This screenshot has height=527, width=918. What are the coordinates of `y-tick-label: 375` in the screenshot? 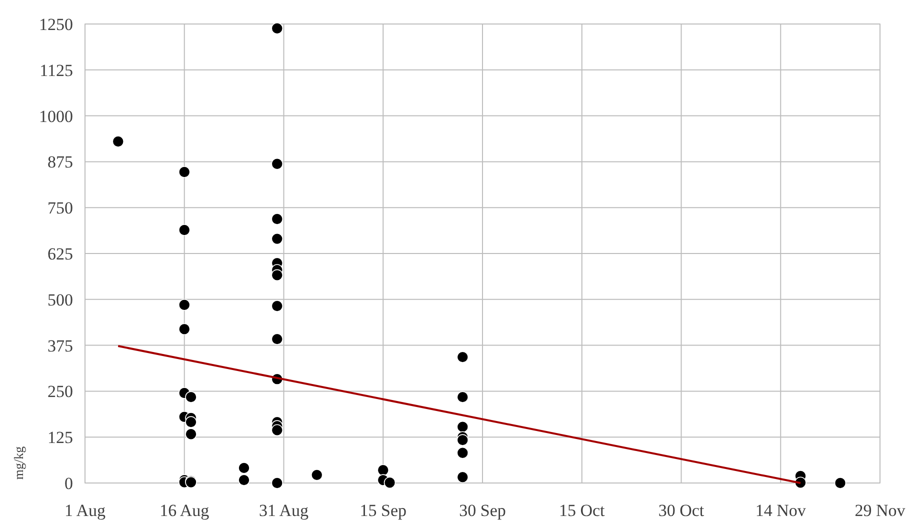 It's located at (60, 346).